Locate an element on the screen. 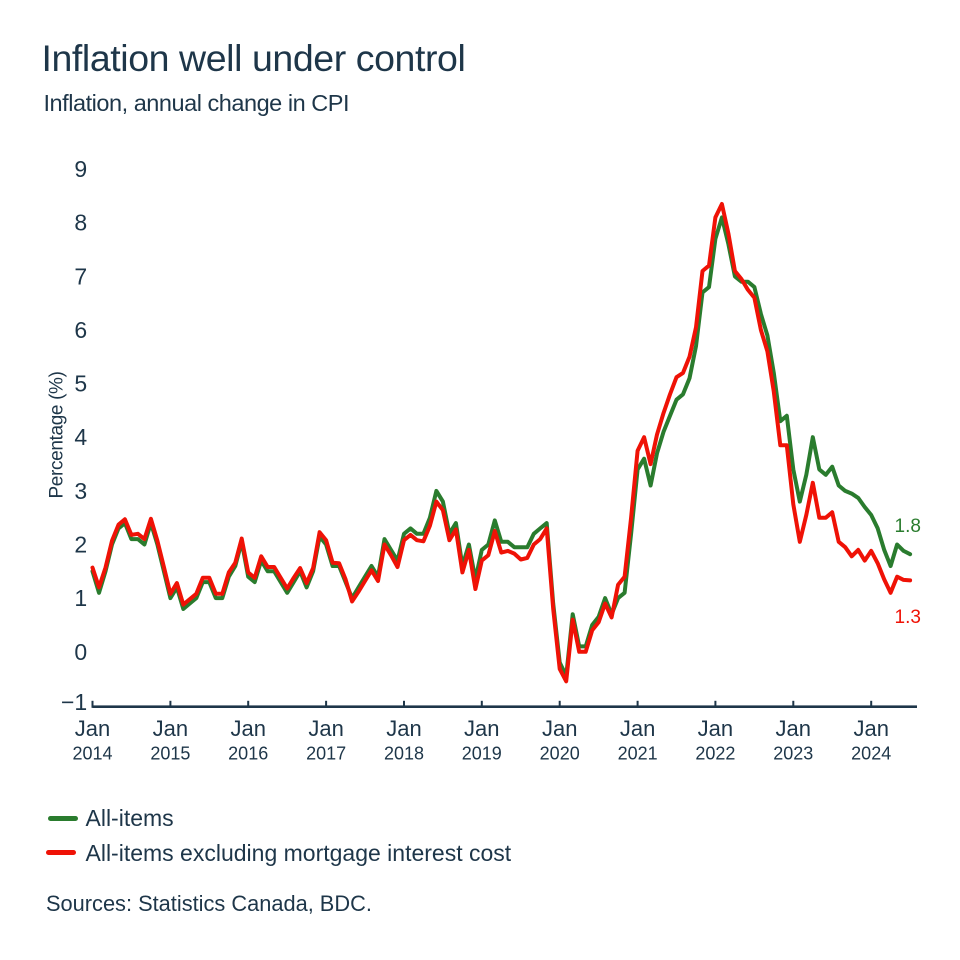 The width and height of the screenshot is (960, 960). svg-text: 6 is located at coordinates (80, 330).